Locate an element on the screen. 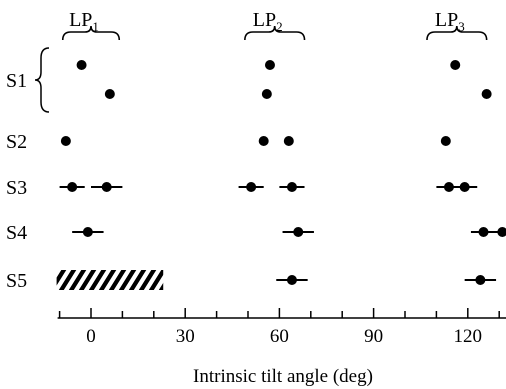 Image resolution: width=506 pixels, height=389 pixels. s1-brace is located at coordinates (42, 80).